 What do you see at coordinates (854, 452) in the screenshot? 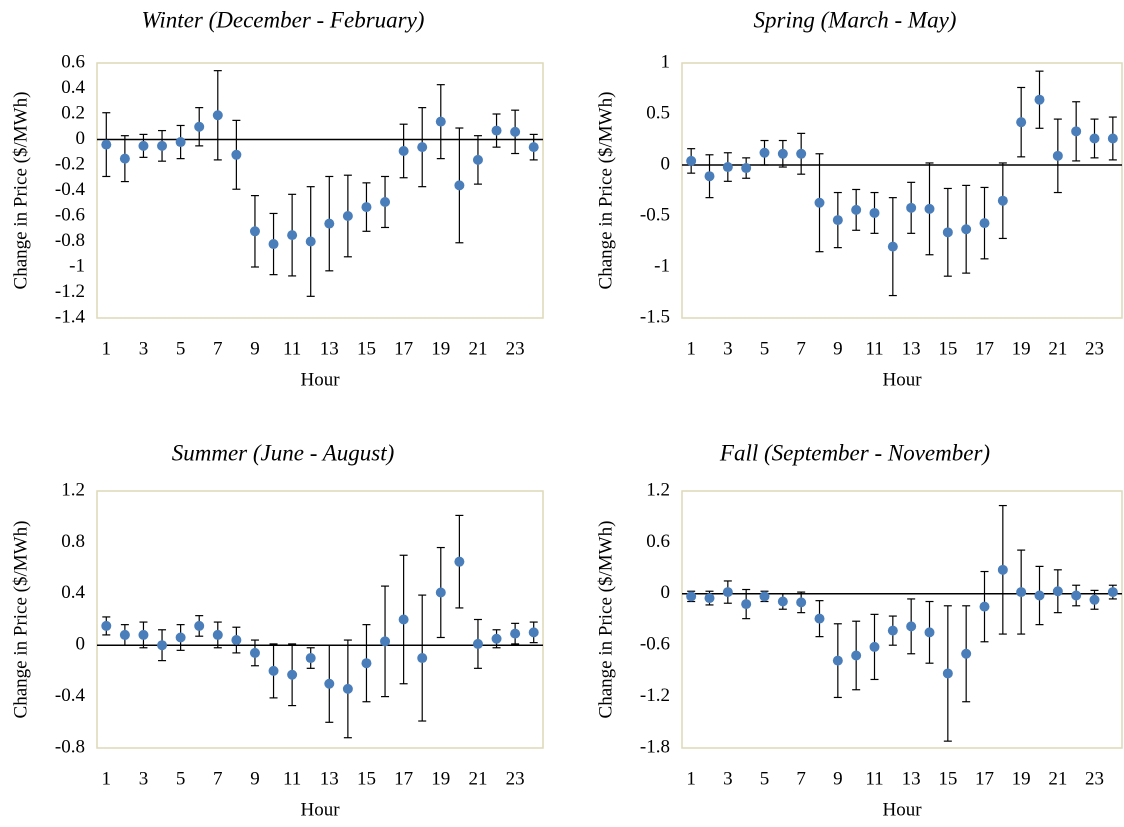
I see `chart-title: Fall (September - November)` at bounding box center [854, 452].